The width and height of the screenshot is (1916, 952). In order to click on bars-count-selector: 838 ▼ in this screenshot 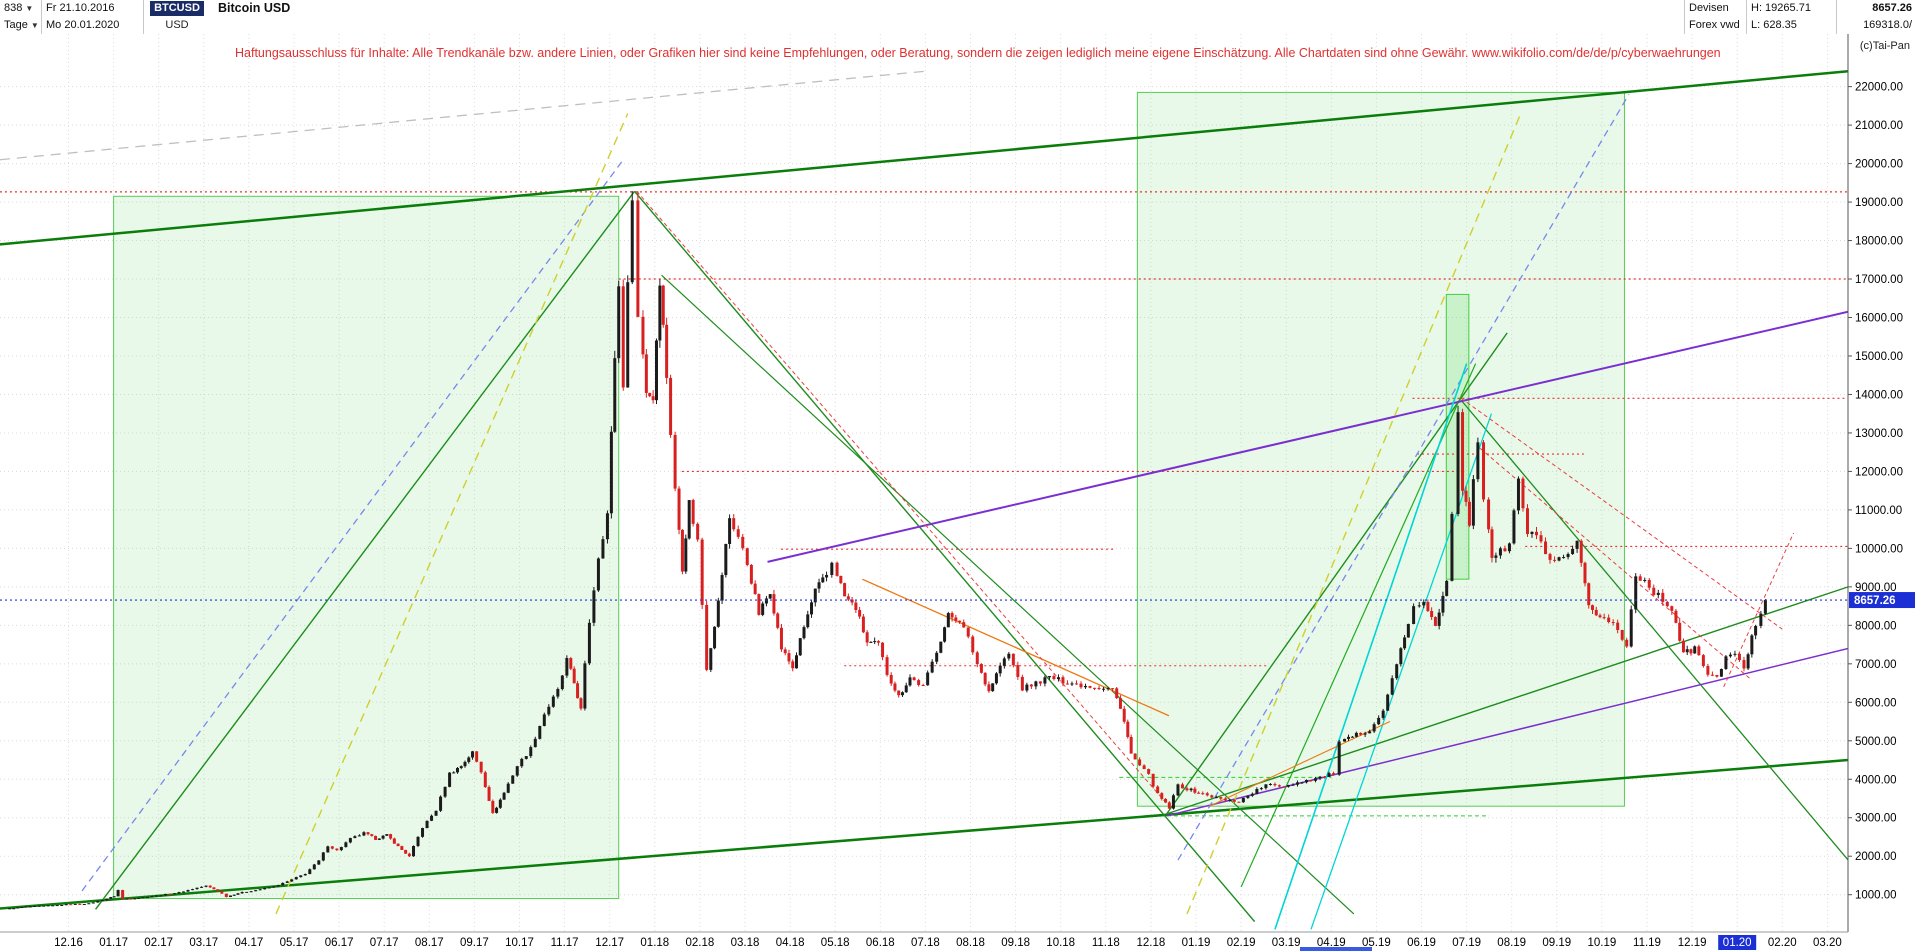, I will do `click(21, 8)`.